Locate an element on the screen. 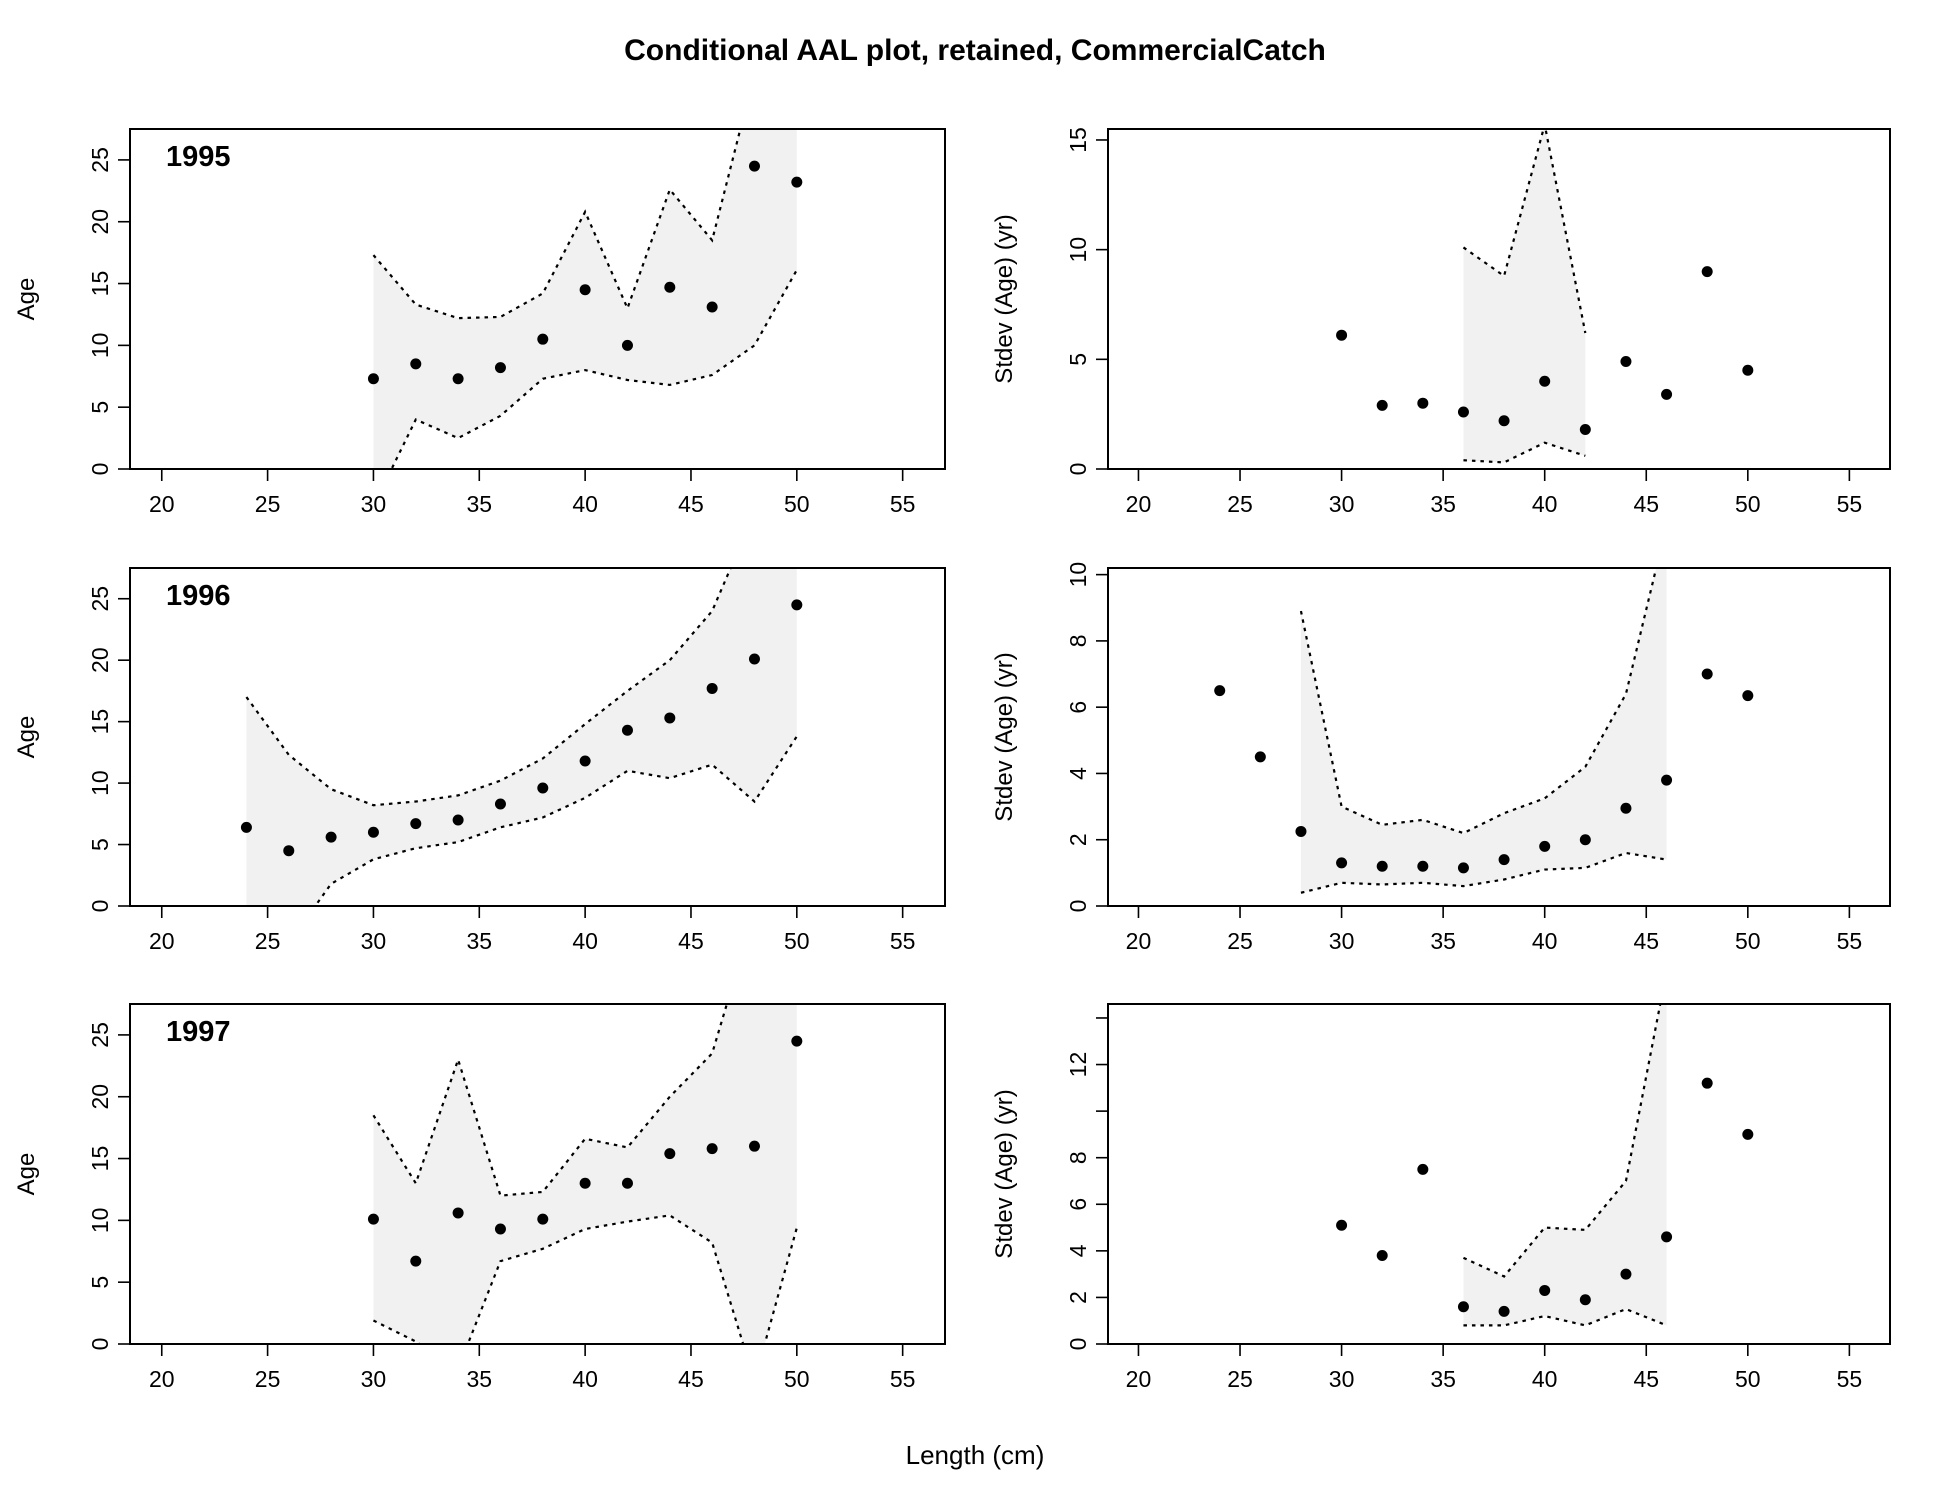  year-label: 1997 is located at coordinates (198, 1032).